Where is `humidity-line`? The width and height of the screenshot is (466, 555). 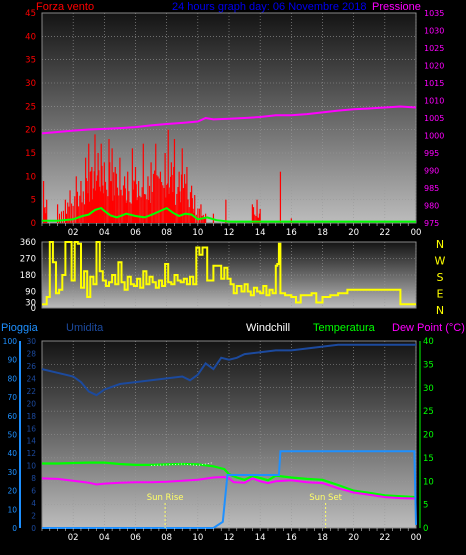 humidity-line is located at coordinates (228, 370).